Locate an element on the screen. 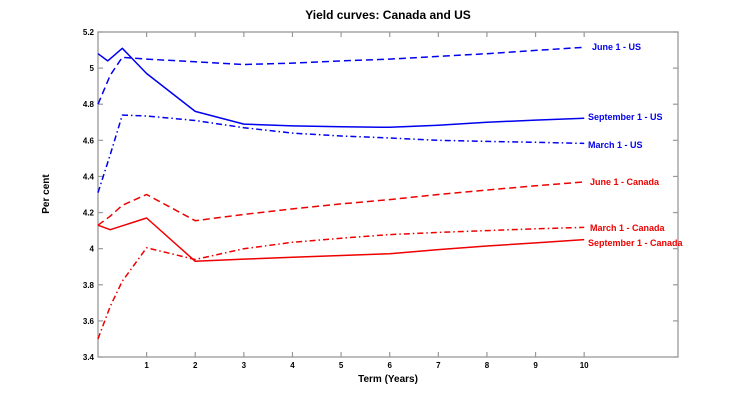  x-tick-label: 10 is located at coordinates (584, 365).